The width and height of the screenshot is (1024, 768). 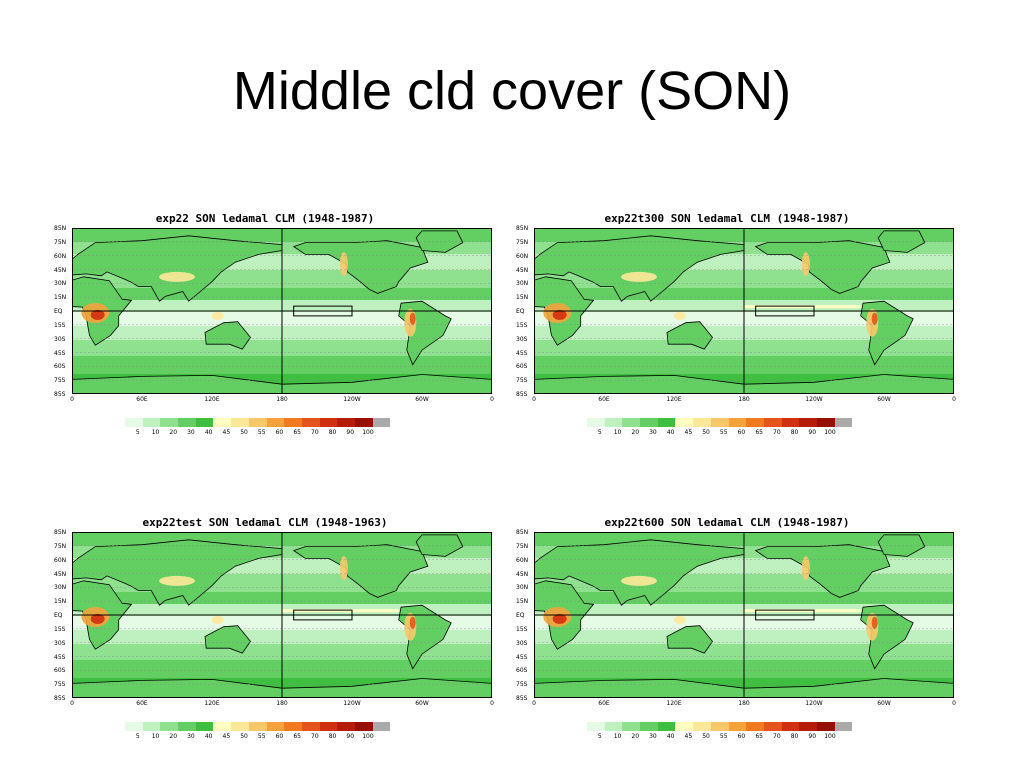 What do you see at coordinates (522, 256) in the screenshot?
I see `latitude-tick-label: 60N` at bounding box center [522, 256].